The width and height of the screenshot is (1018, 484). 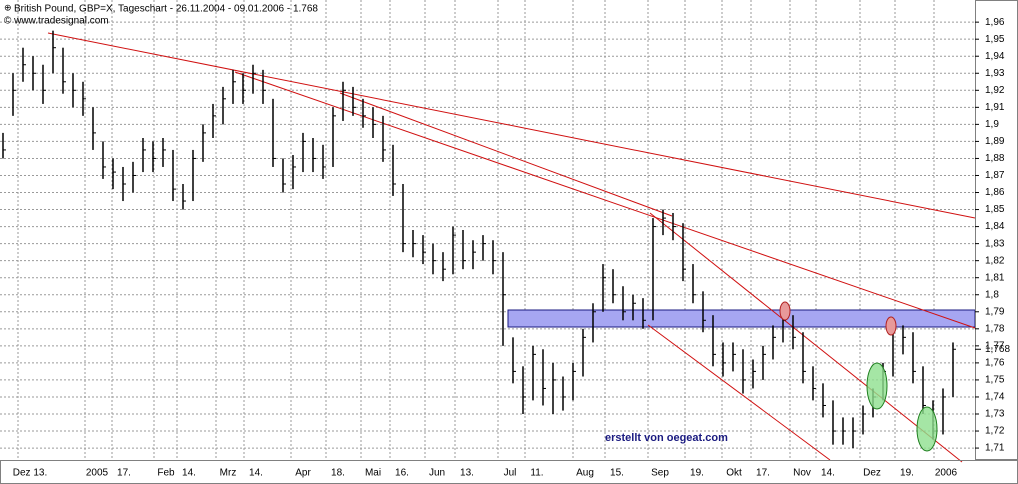 What do you see at coordinates (995, 158) in the screenshot?
I see `y-tick-label: 1,88` at bounding box center [995, 158].